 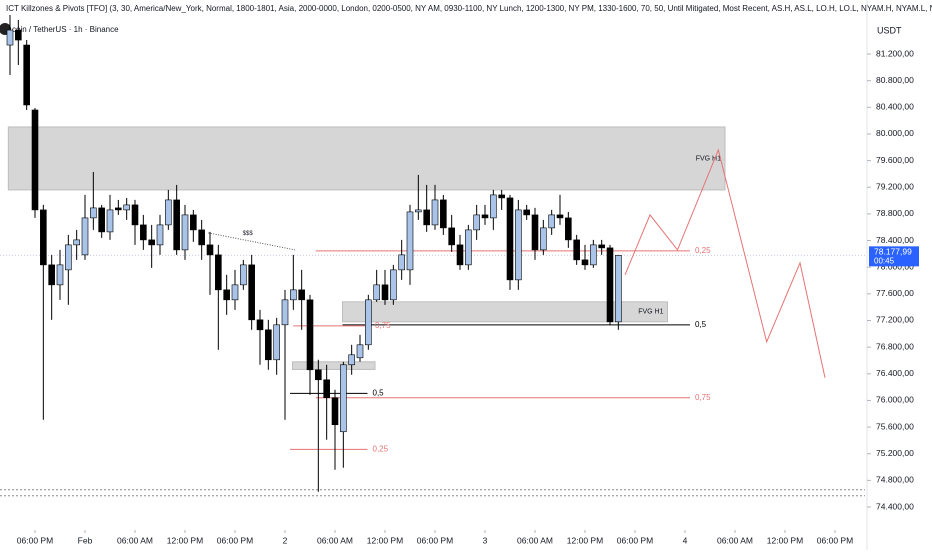 I want to click on y-tick-label: 79.600,00, so click(x=895, y=160).